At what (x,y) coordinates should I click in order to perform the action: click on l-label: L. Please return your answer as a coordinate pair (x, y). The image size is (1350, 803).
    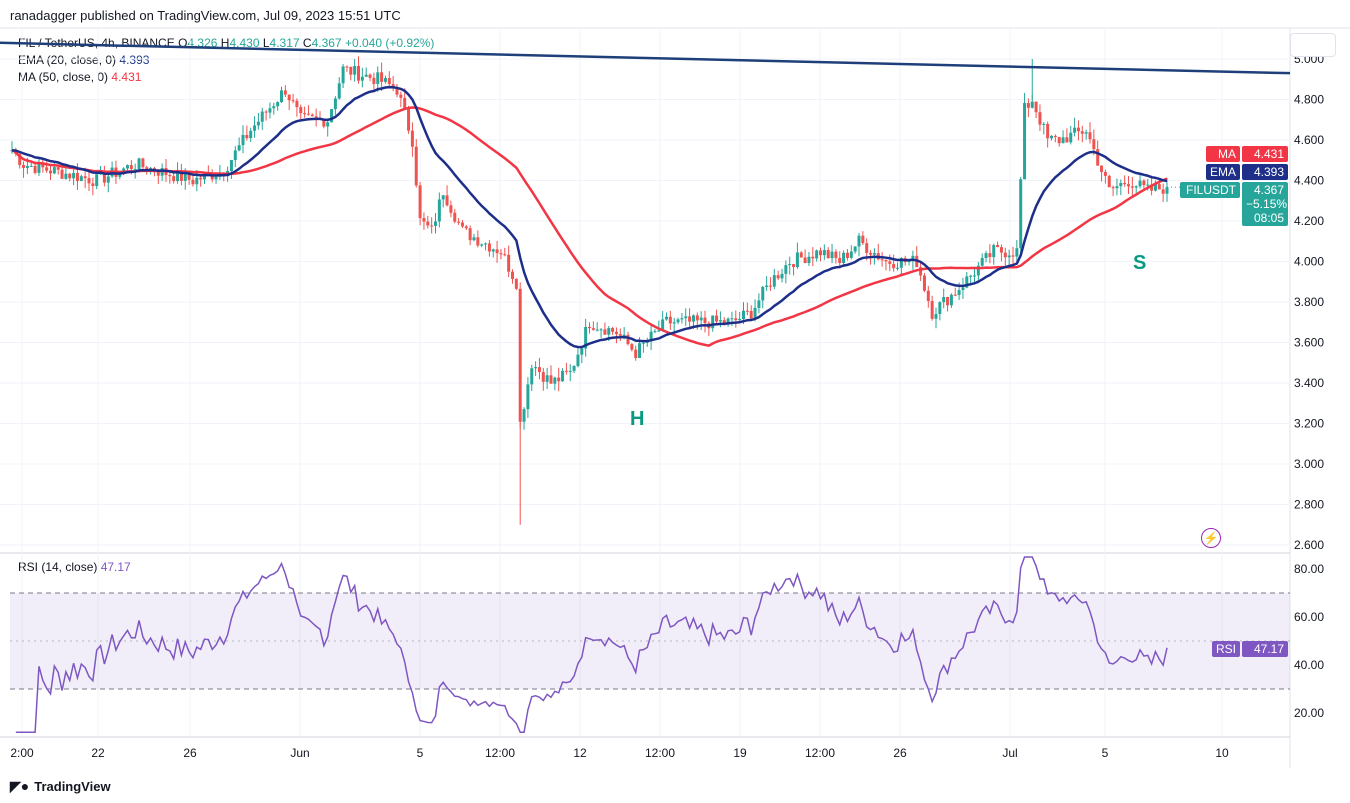
    Looking at the image, I should click on (266, 43).